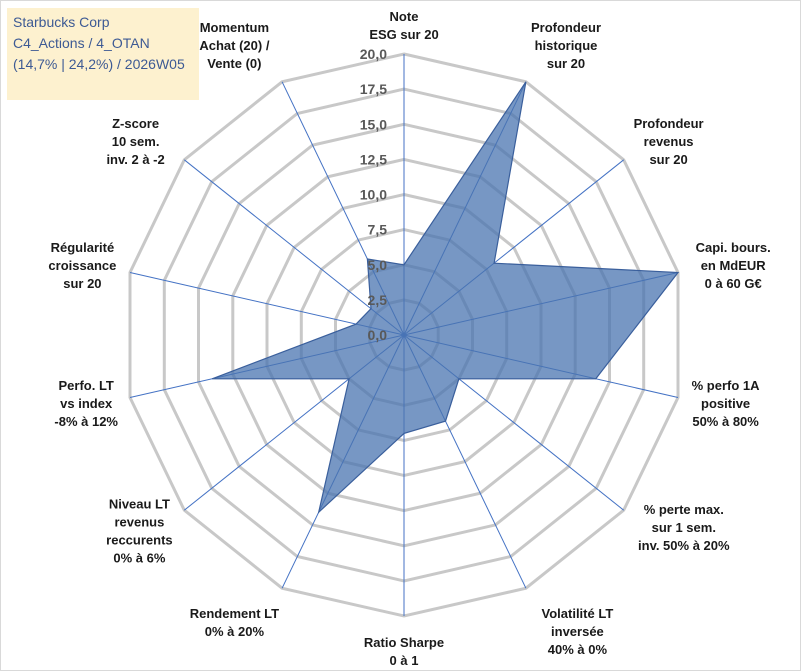 The image size is (801, 671). I want to click on axis-label: Régularité croissance sur 20, so click(82, 265).